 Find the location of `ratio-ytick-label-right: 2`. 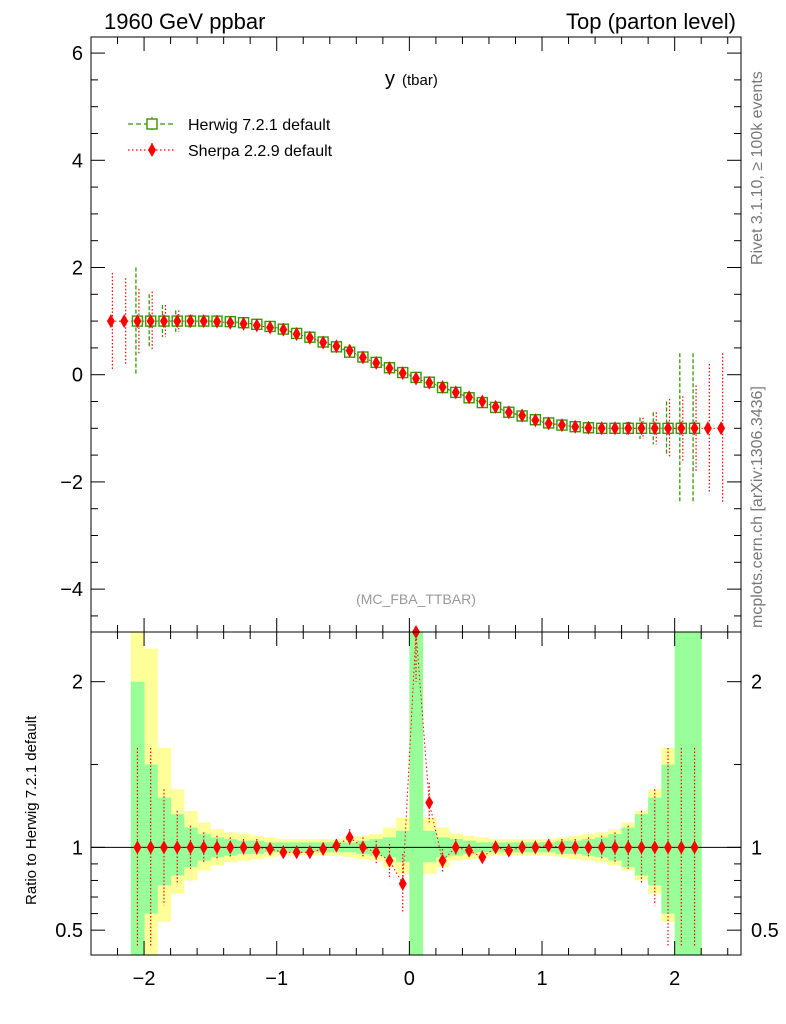

ratio-ytick-label-right: 2 is located at coordinates (756, 683).